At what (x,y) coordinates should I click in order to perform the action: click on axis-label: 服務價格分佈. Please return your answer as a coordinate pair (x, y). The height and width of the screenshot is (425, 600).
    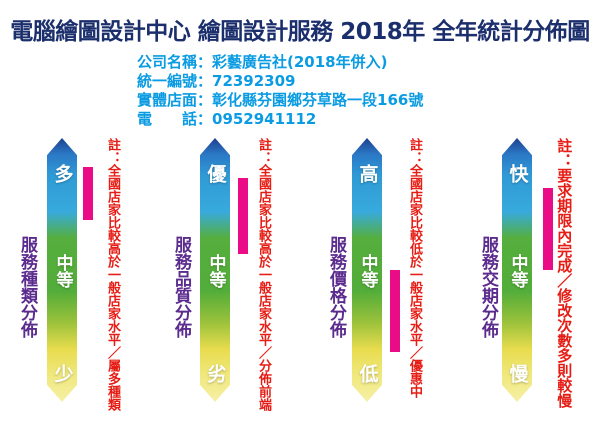
    Looking at the image, I should click on (336, 287).